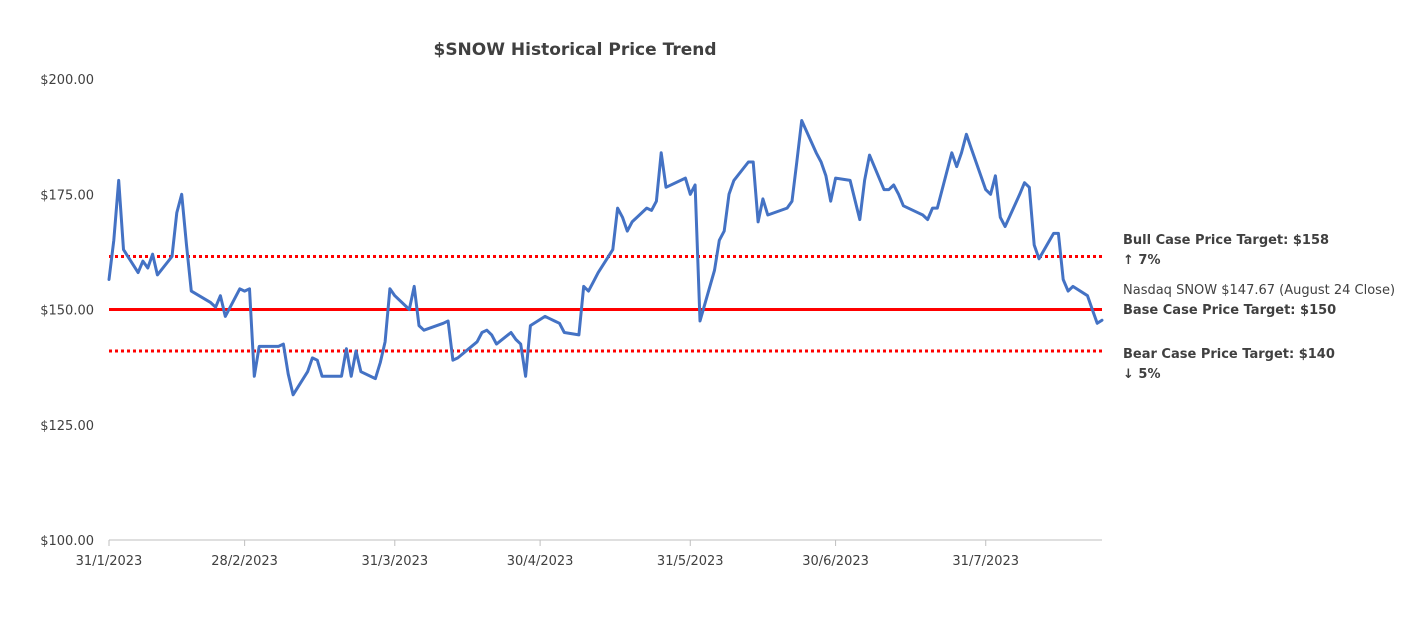 The height and width of the screenshot is (638, 1410). Describe the element at coordinates (67, 426) in the screenshot. I see `y-tick-label: $125.00` at that location.